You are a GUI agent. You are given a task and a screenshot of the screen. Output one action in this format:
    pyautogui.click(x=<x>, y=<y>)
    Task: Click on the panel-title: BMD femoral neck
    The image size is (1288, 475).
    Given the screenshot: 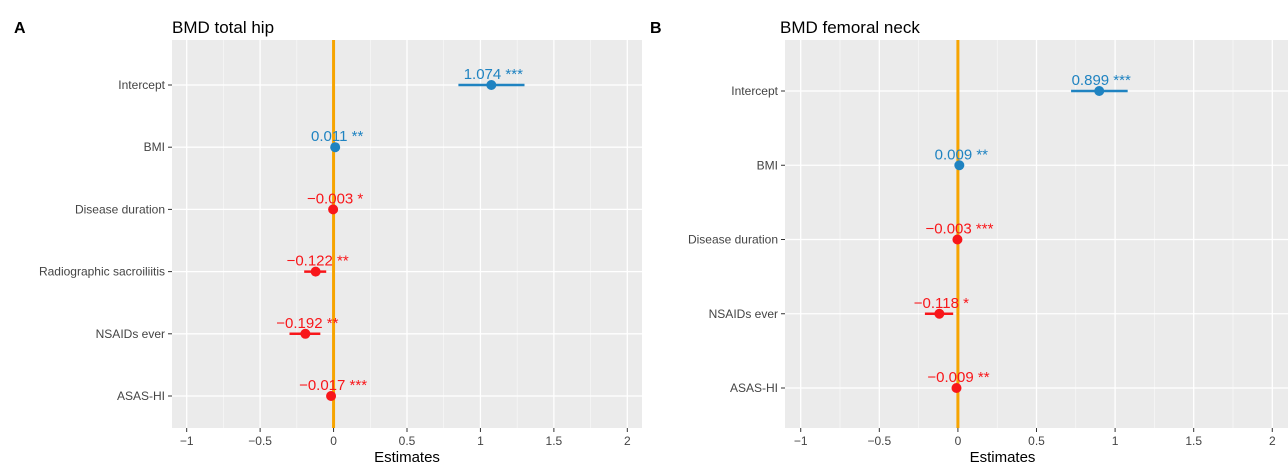 What is the action you would take?
    pyautogui.click(x=850, y=27)
    